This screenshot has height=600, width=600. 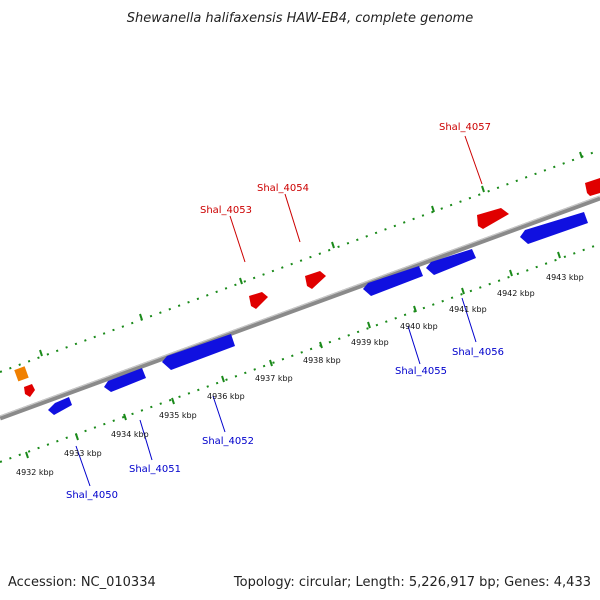 I want to click on gene-label-shal-4056: Shal_4056, so click(x=478, y=352).